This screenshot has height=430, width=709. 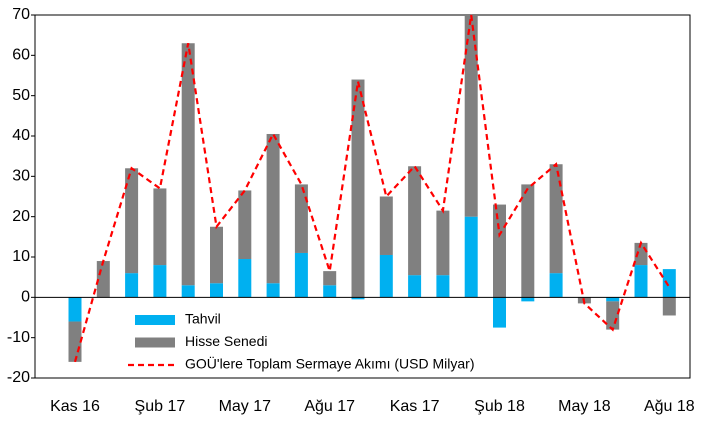 What do you see at coordinates (245, 406) in the screenshot?
I see `x-tick-label: May 17` at bounding box center [245, 406].